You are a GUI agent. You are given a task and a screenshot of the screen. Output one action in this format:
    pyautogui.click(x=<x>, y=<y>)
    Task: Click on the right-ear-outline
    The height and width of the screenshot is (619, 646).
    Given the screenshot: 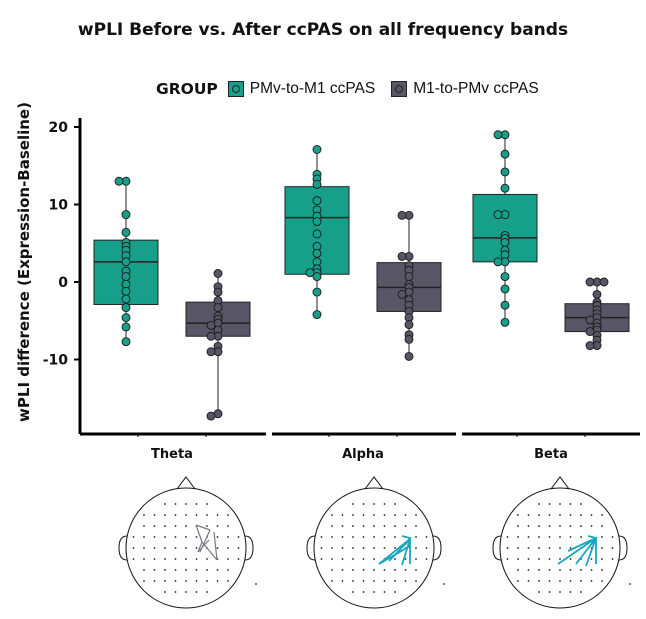 What is the action you would take?
    pyautogui.click(x=437, y=548)
    